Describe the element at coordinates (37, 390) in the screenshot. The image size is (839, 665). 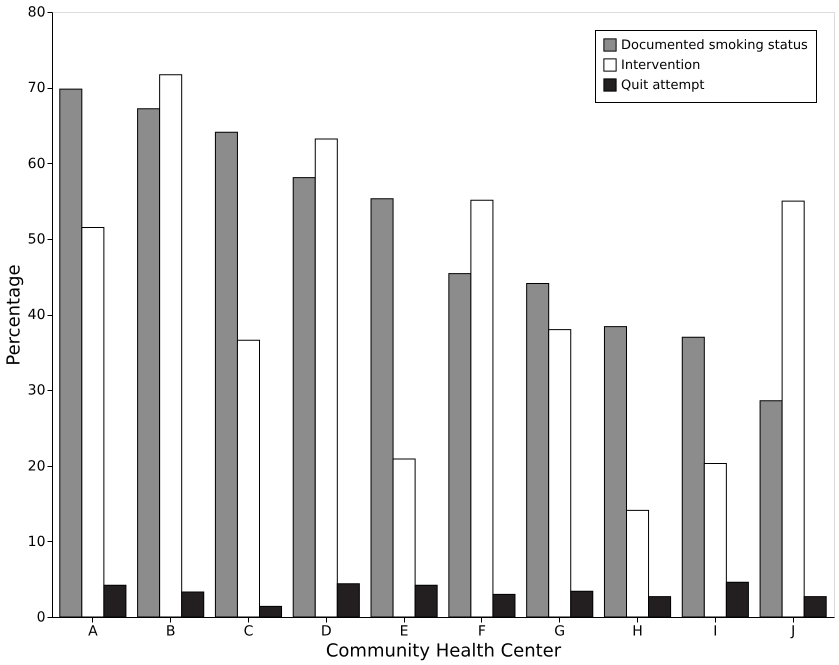
I see `y-tick-label: 30` at that location.